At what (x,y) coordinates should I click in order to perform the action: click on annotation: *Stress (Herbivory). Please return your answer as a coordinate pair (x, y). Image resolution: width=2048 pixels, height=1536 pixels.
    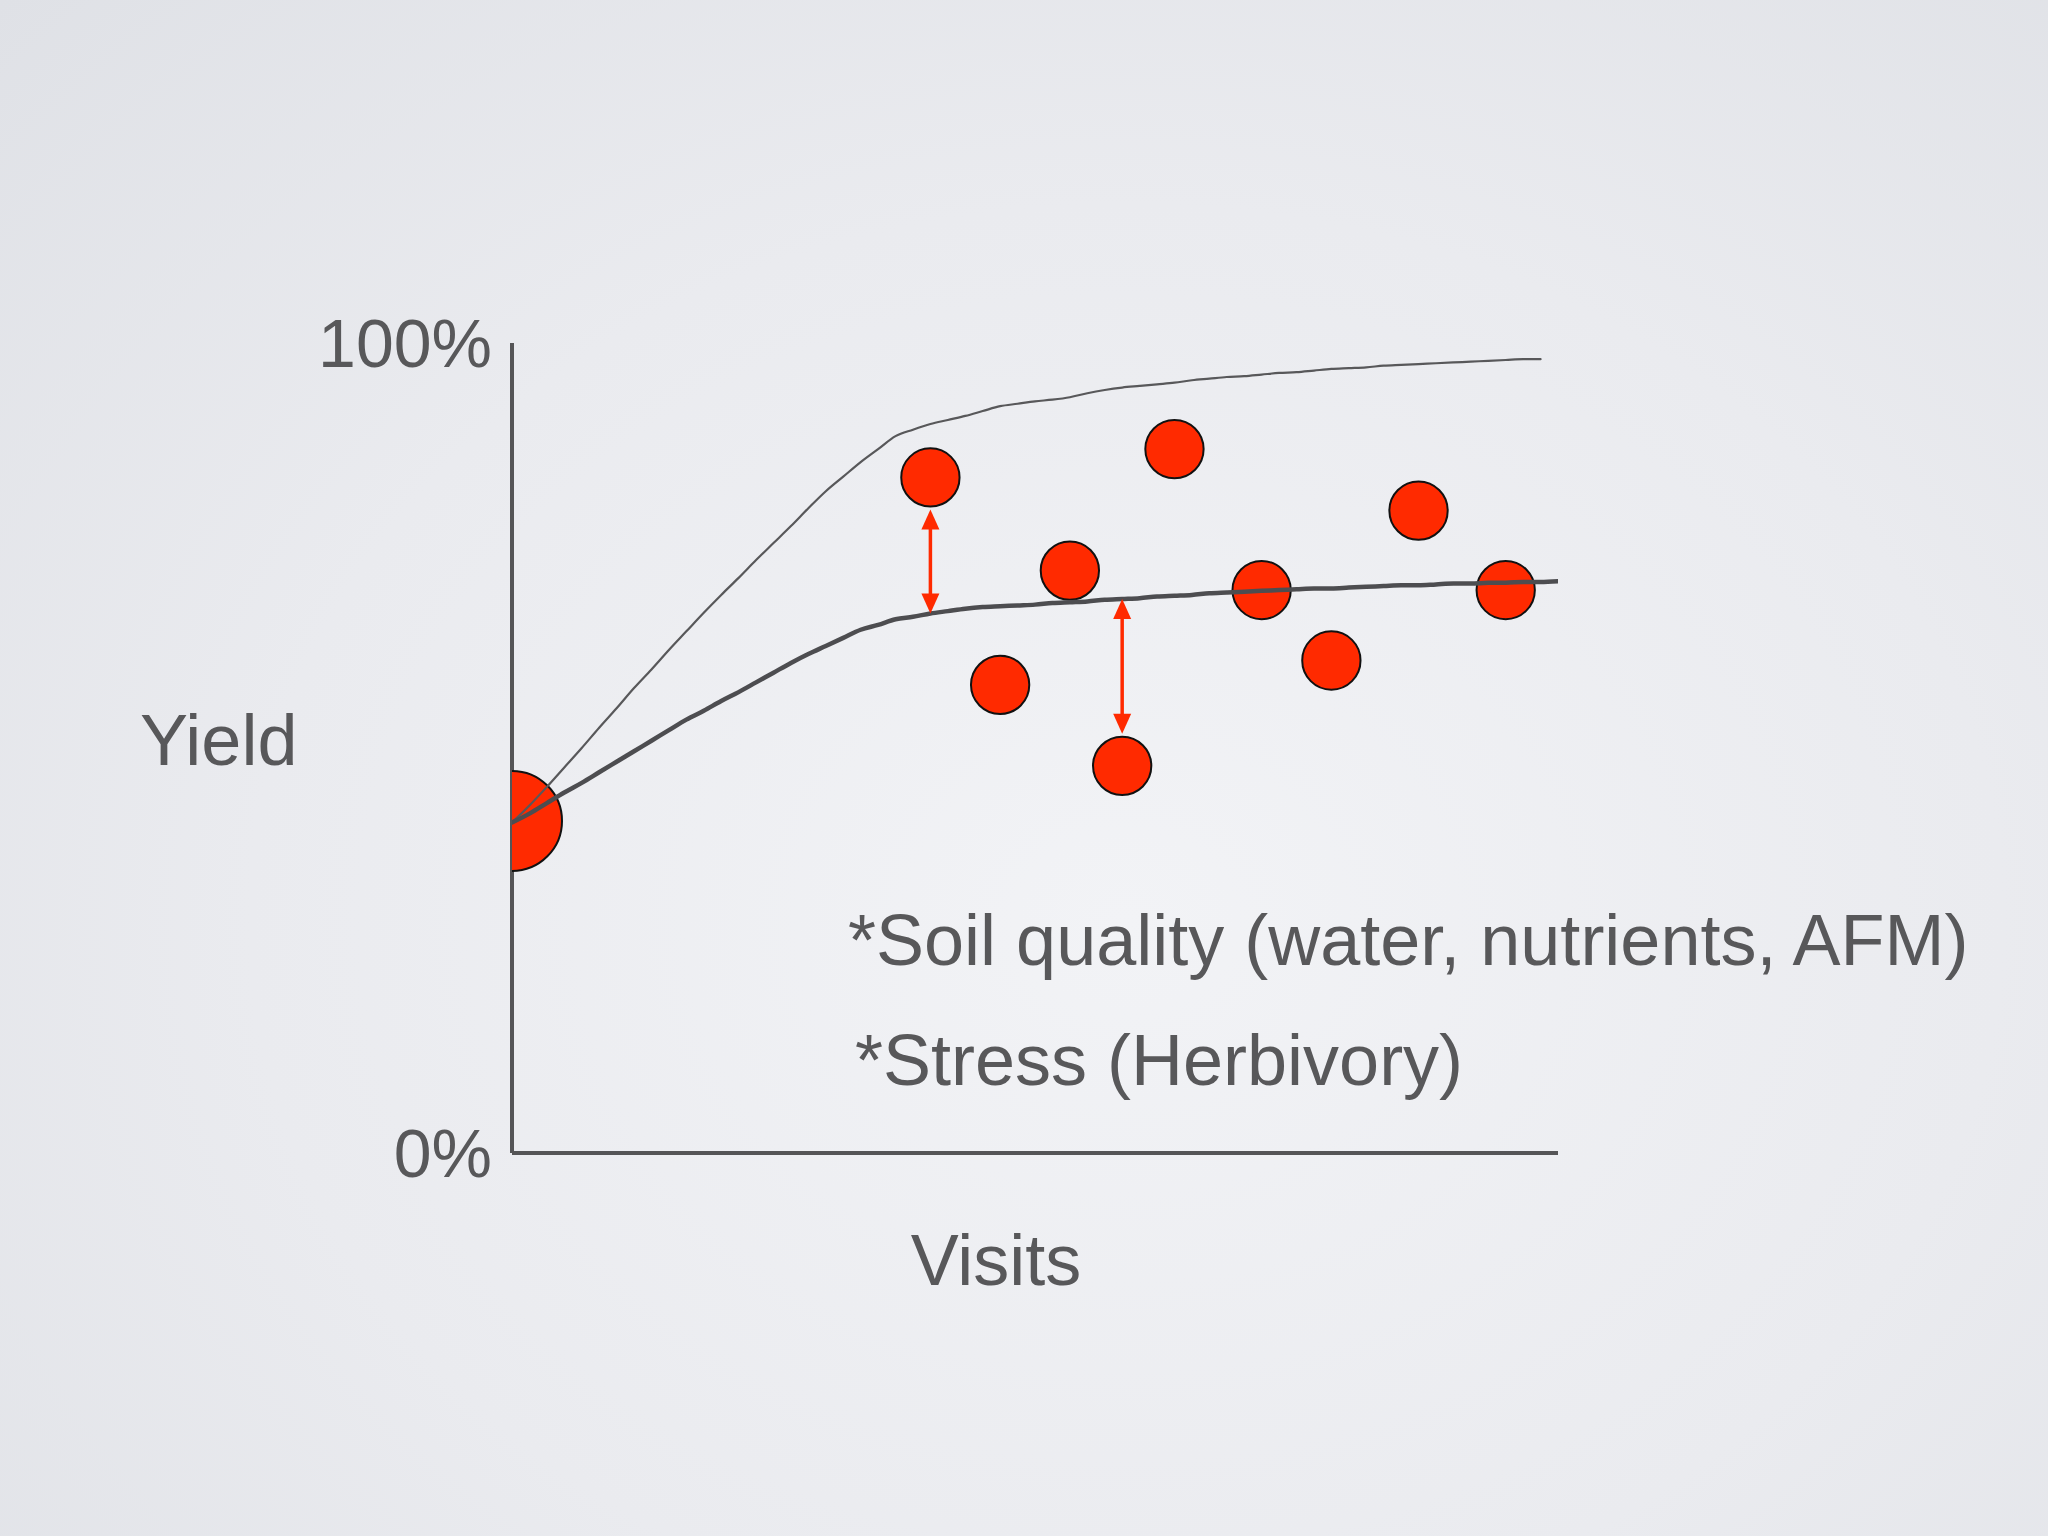
    Looking at the image, I should click on (1159, 1060).